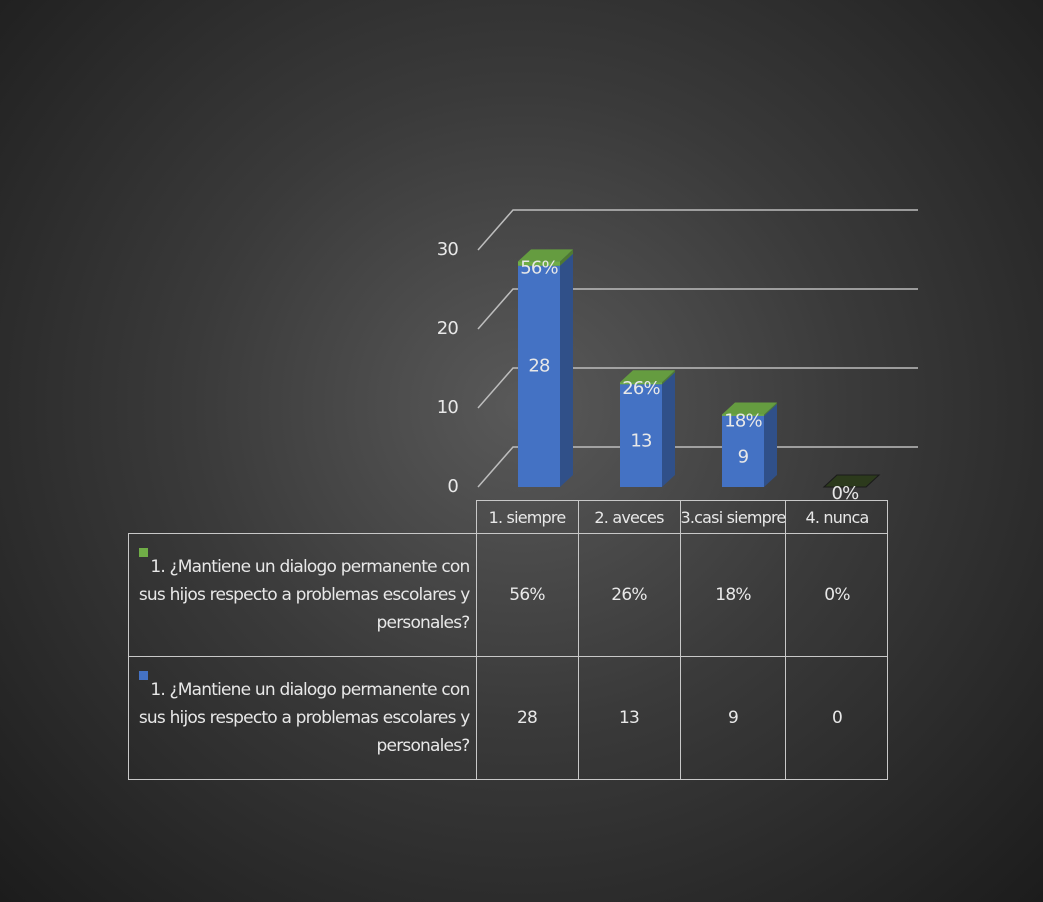 The width and height of the screenshot is (1043, 902). What do you see at coordinates (733, 595) in the screenshot?
I see `table-cell: 18%` at bounding box center [733, 595].